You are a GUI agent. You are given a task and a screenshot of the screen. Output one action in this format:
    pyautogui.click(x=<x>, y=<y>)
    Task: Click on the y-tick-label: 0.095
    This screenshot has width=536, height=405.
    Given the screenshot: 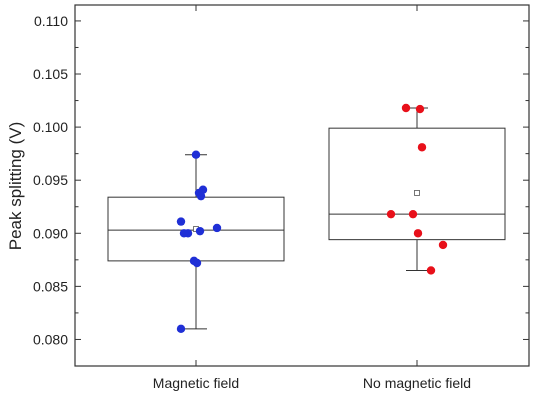 What is the action you would take?
    pyautogui.click(x=50, y=180)
    